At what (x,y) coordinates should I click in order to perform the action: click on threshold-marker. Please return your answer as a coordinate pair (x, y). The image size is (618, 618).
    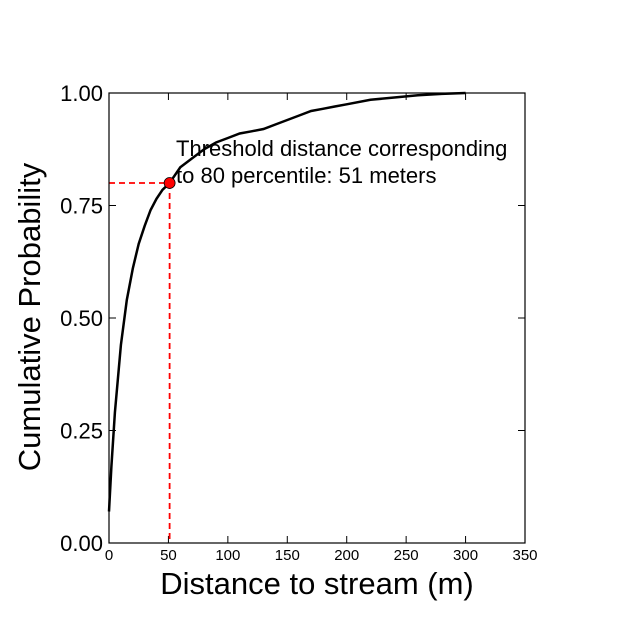
    Looking at the image, I should click on (169, 183).